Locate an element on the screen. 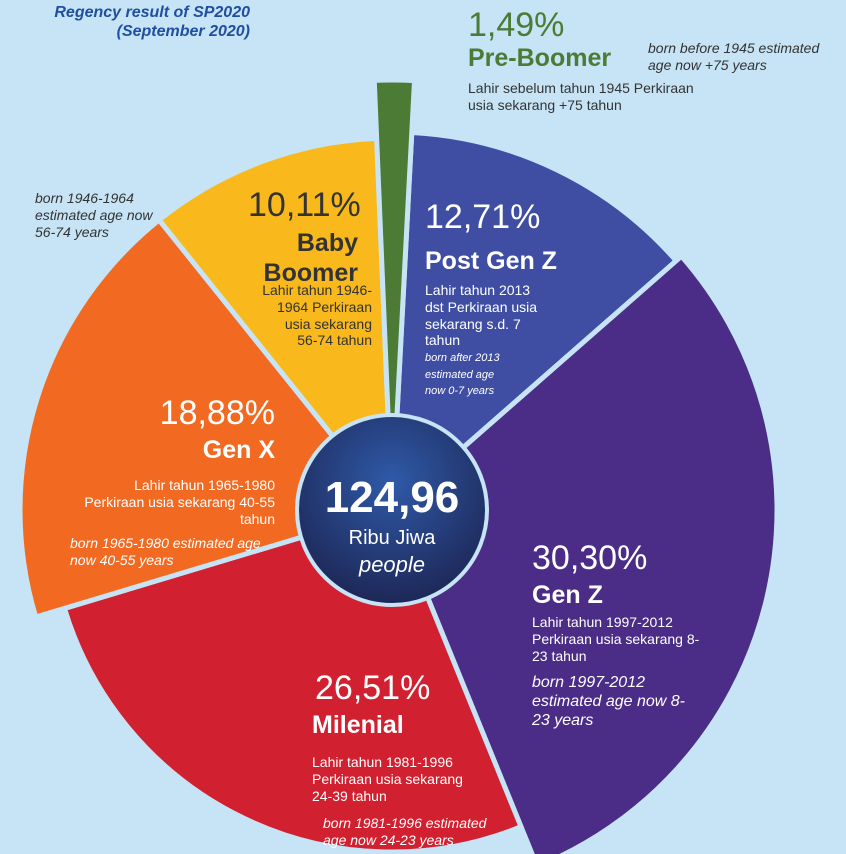 The width and height of the screenshot is (846, 854). value-label: 30,30% is located at coordinates (590, 558).